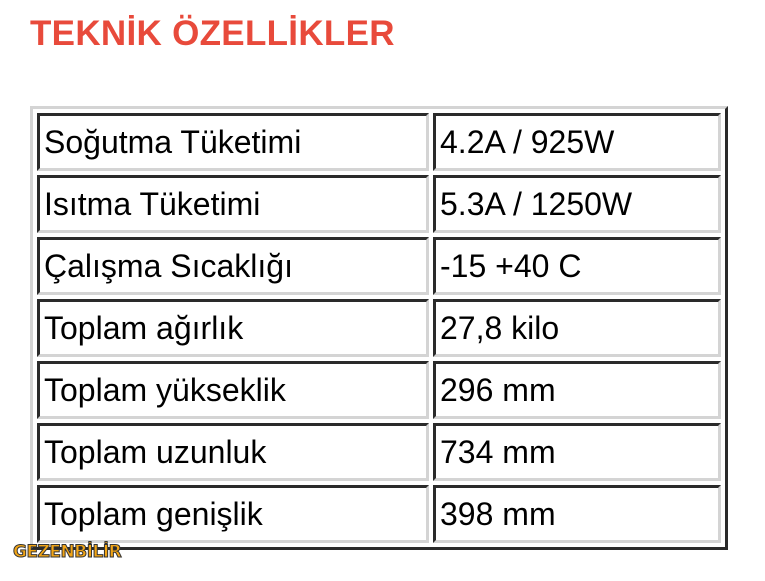  I want to click on spec-value: 27,8 kilo, so click(577, 328).